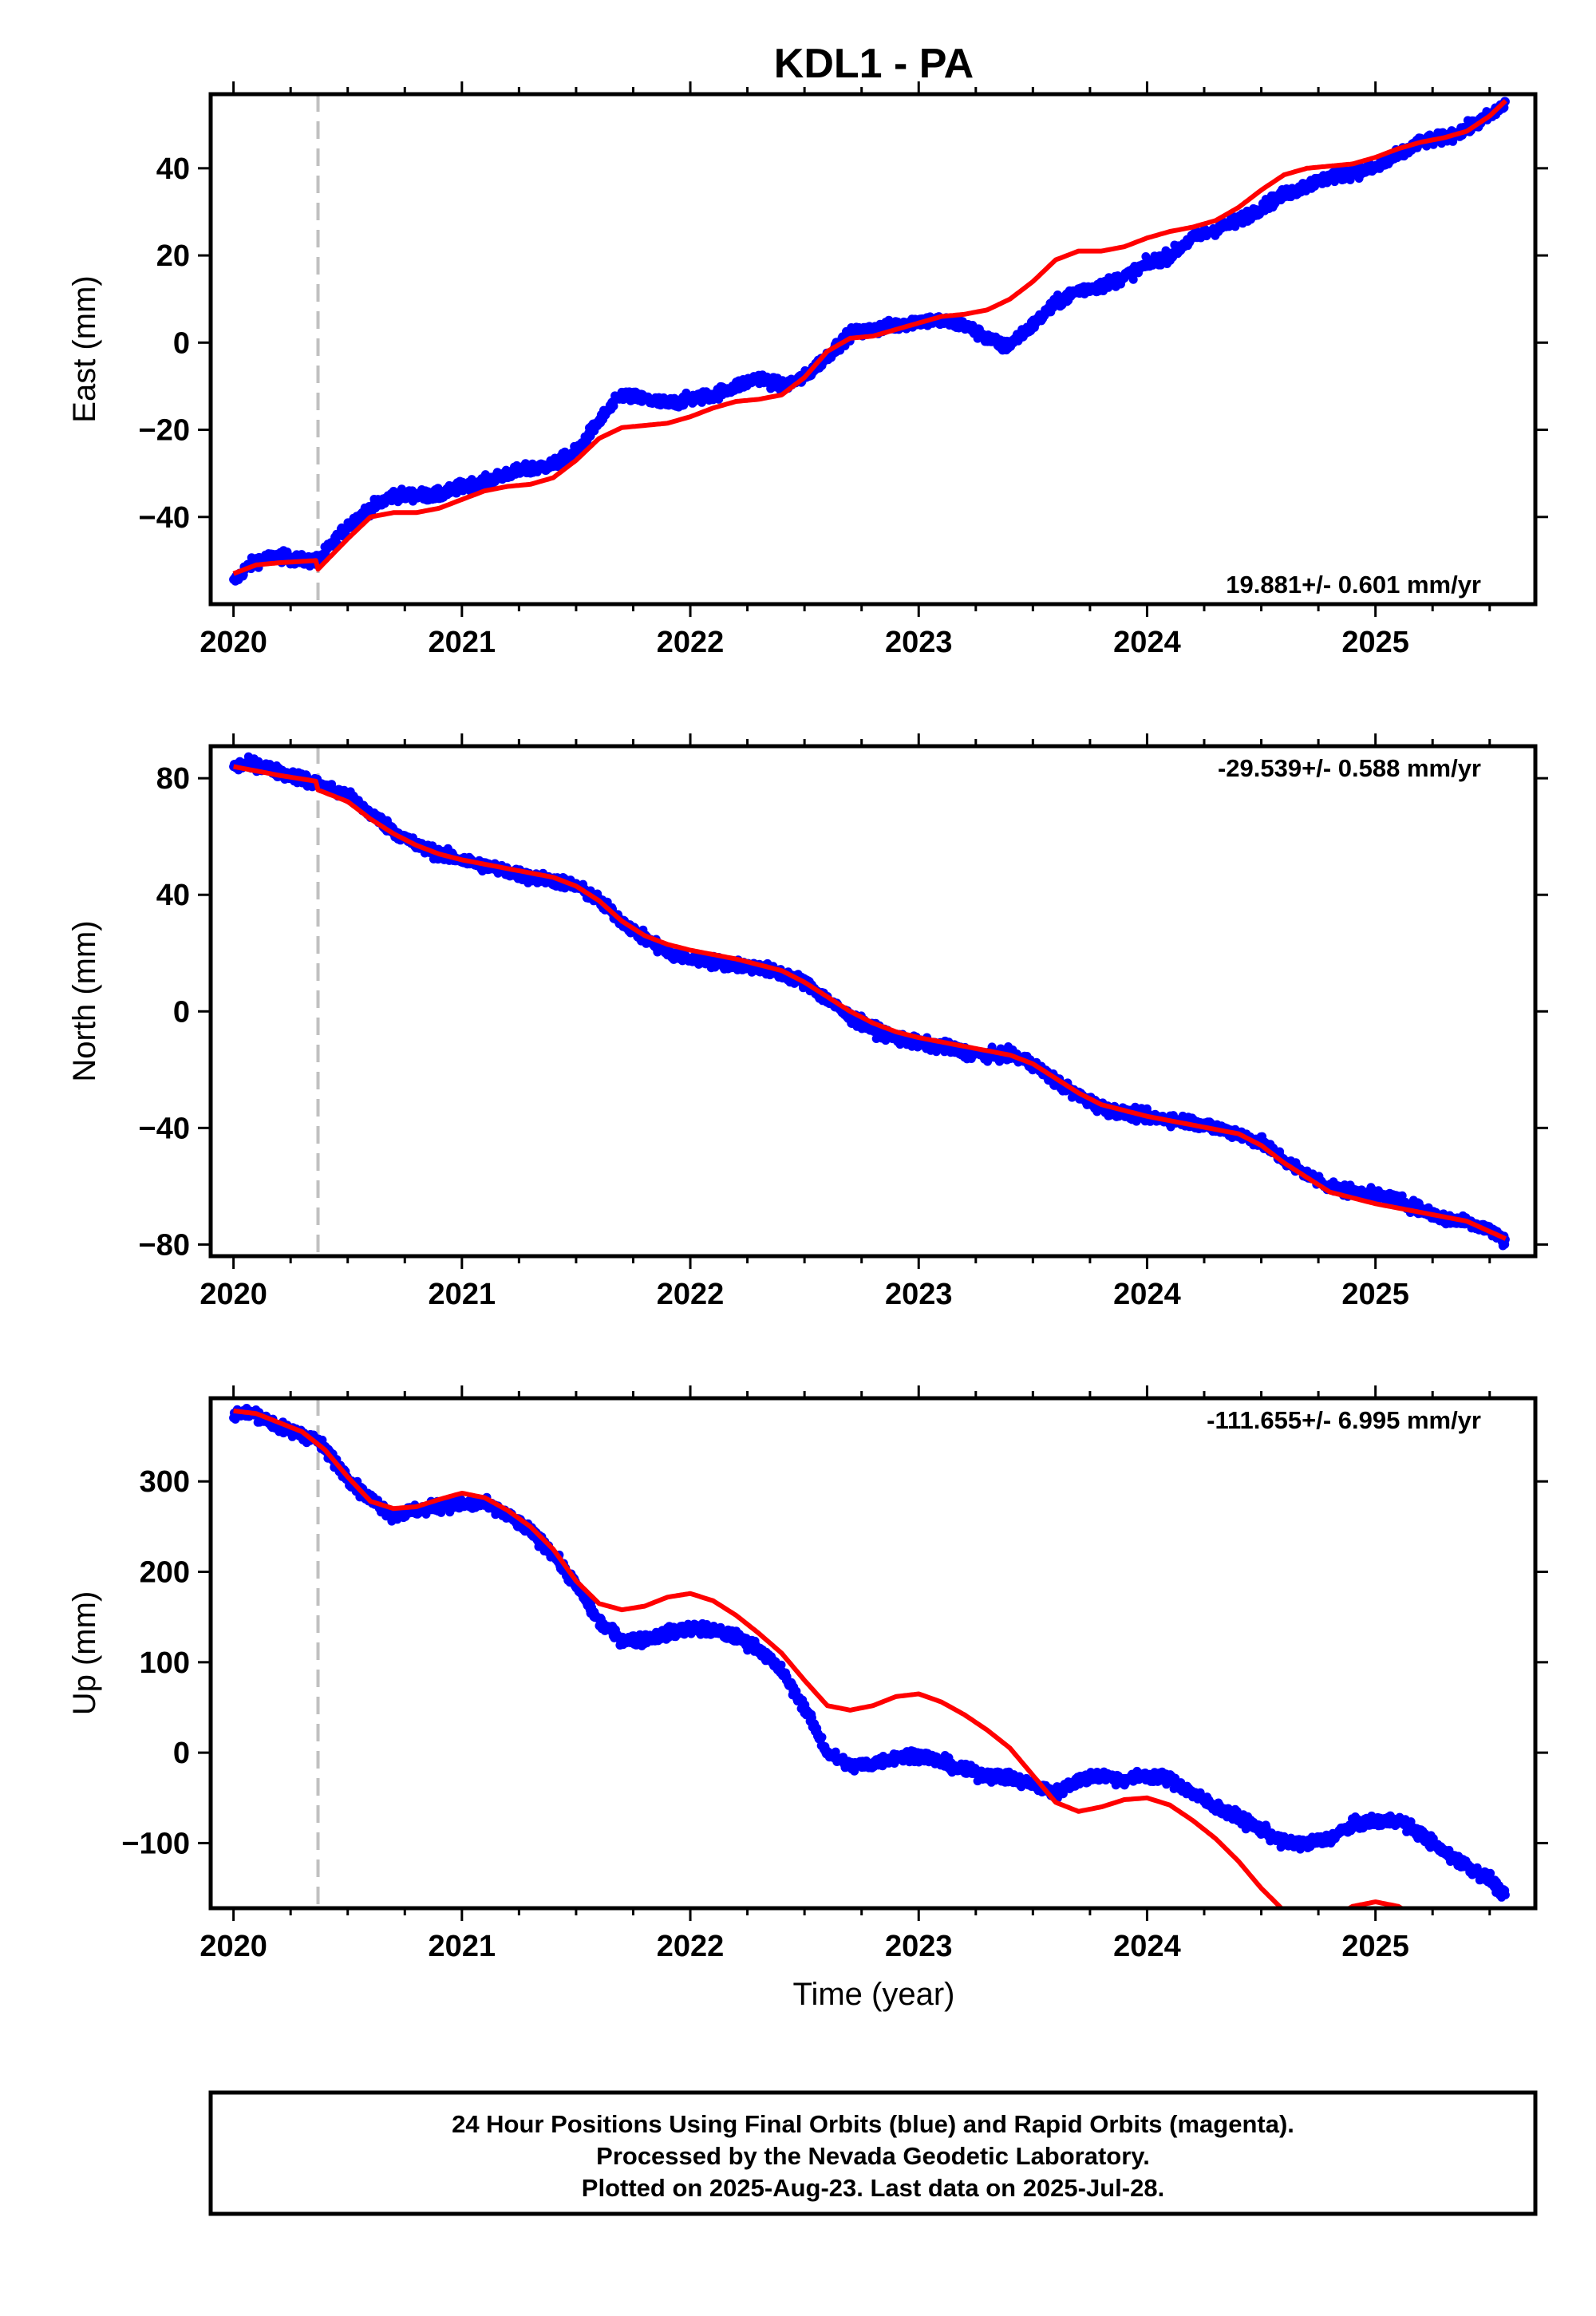 This screenshot has height=2316, width=1596. I want to click on y-axis-label: North (mm), so click(84, 1001).